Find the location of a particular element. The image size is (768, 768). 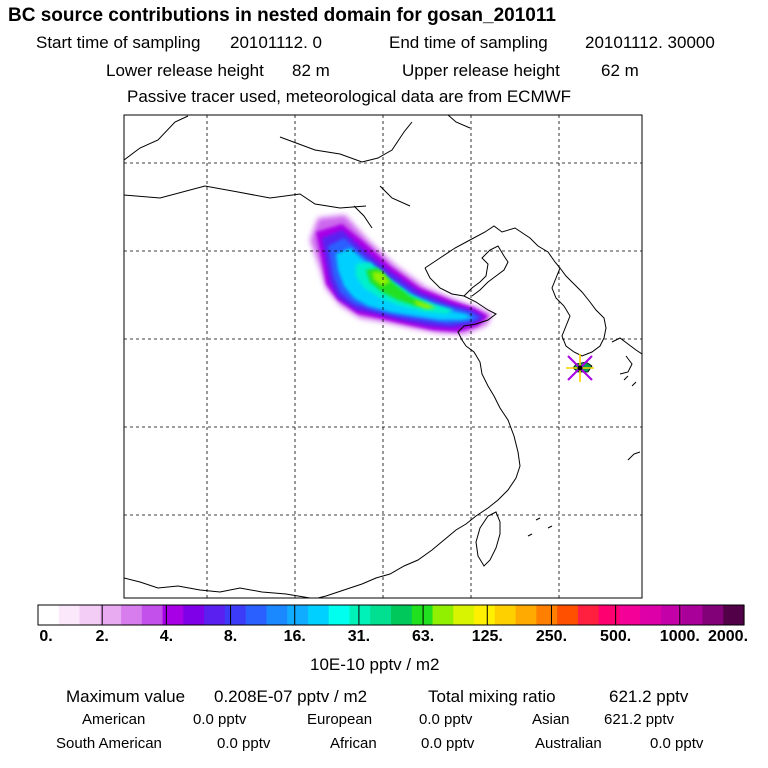

european-label: European is located at coordinates (340, 719).